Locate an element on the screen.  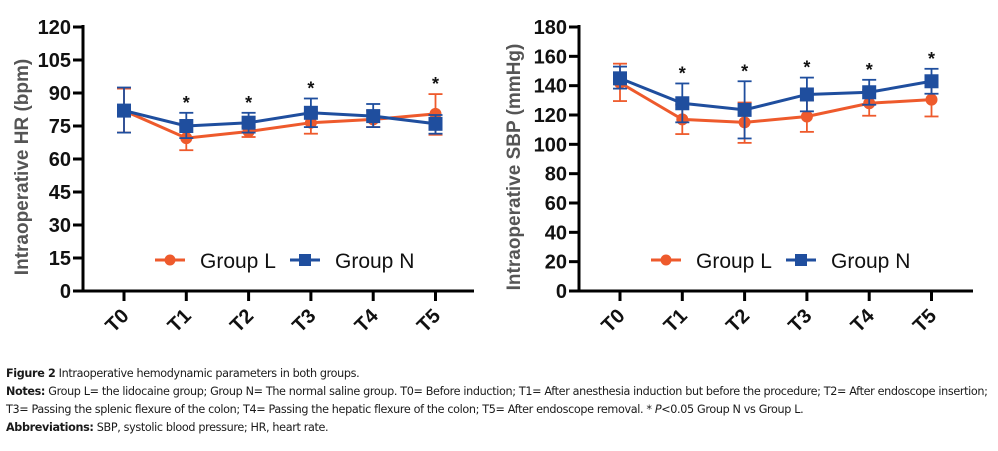
figure-label: Figure 2 is located at coordinates (31, 373).